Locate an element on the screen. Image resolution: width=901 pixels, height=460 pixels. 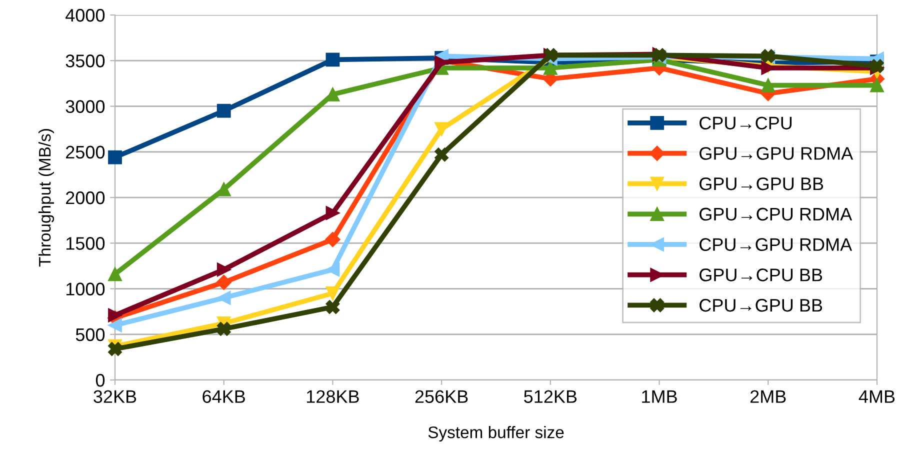
y-tick-label: 3000 is located at coordinates (85, 106).